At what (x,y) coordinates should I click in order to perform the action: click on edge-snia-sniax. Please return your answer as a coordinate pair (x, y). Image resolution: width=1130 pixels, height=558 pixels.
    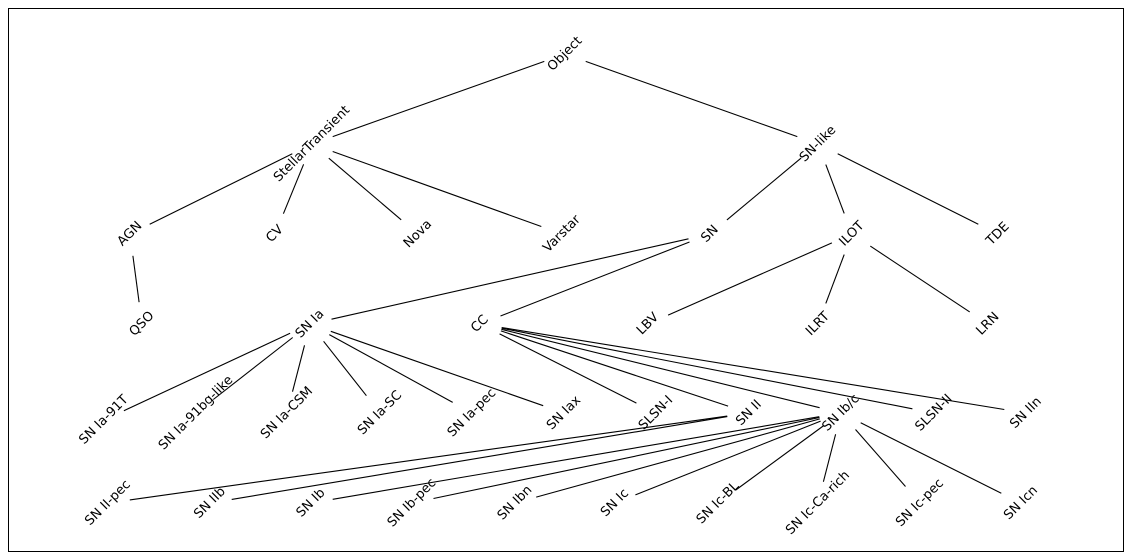
    Looking at the image, I should click on (437, 368).